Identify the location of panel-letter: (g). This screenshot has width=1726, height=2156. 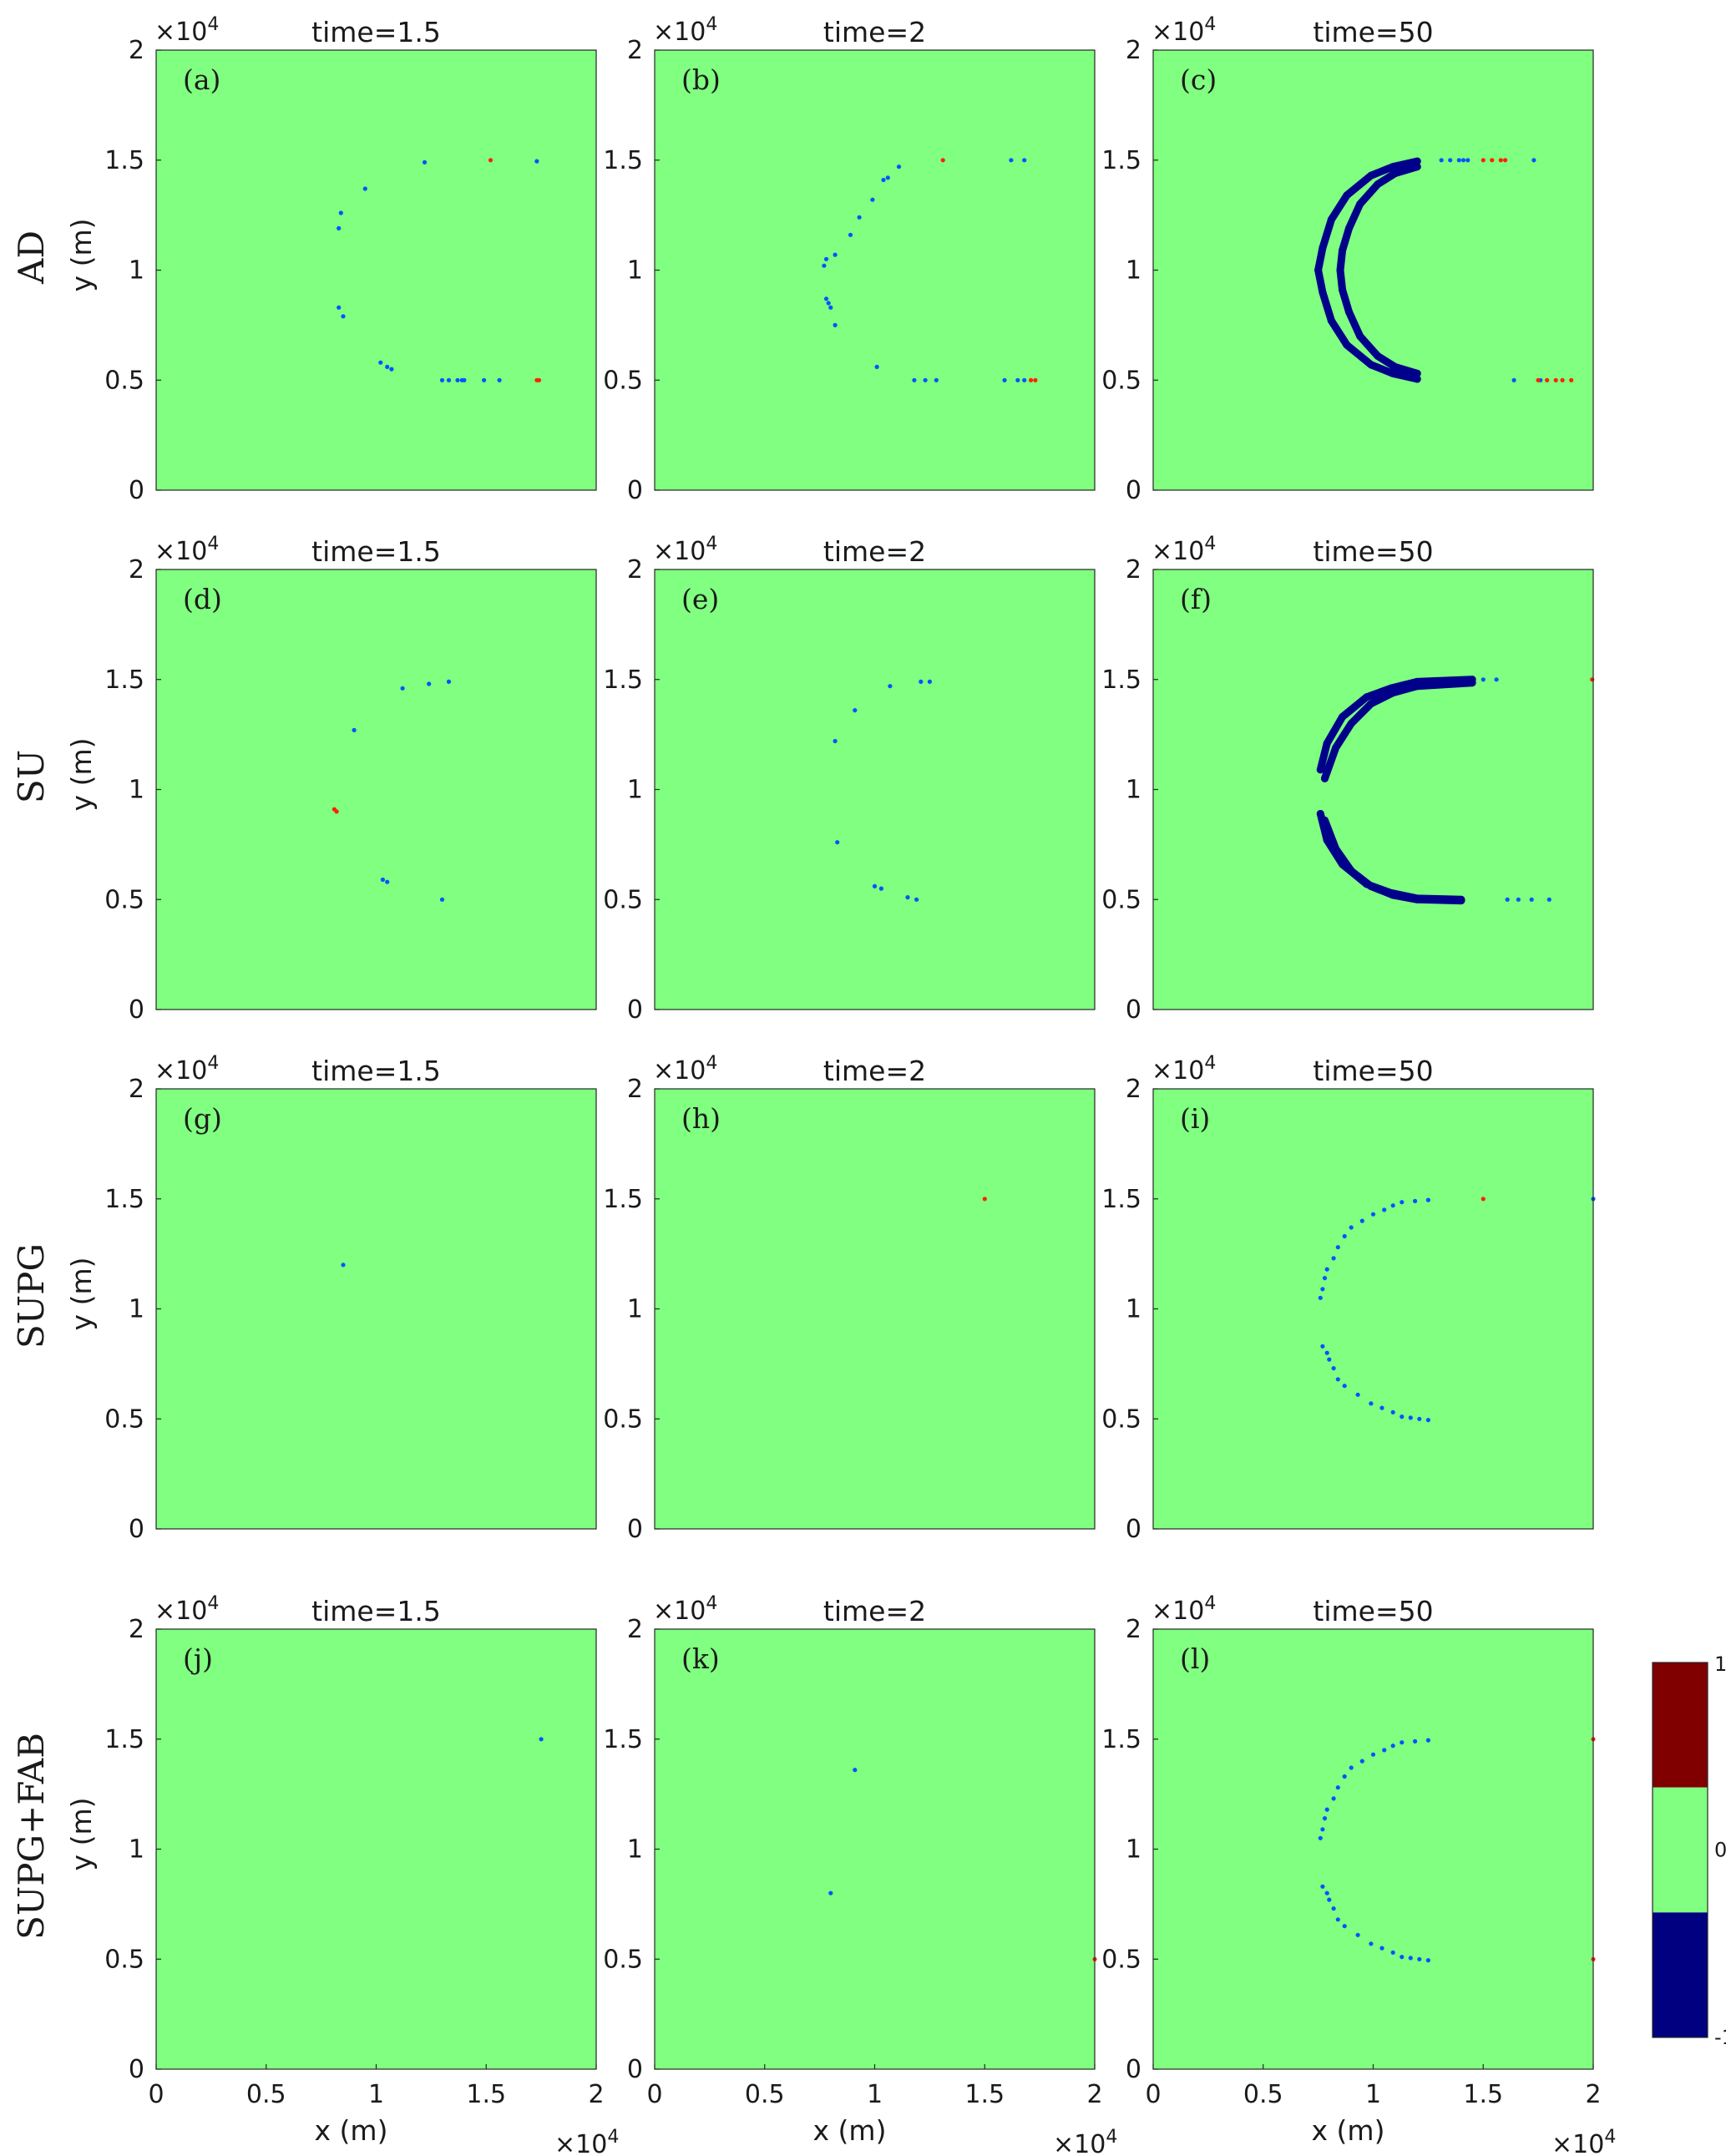
(202, 1118).